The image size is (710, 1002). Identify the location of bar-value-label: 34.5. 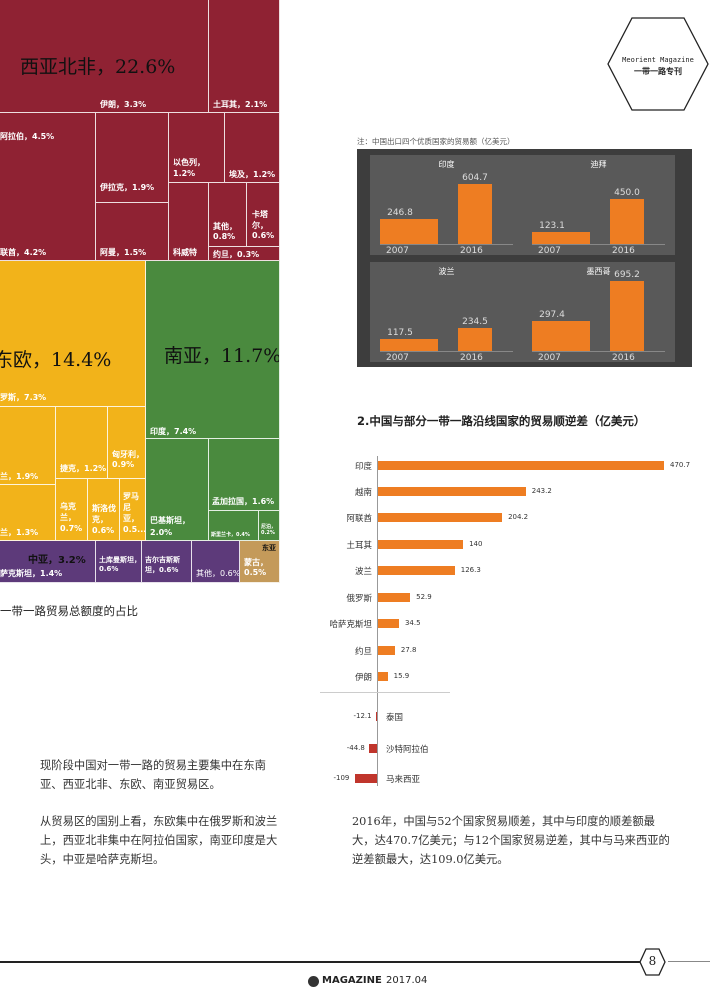
(412, 623).